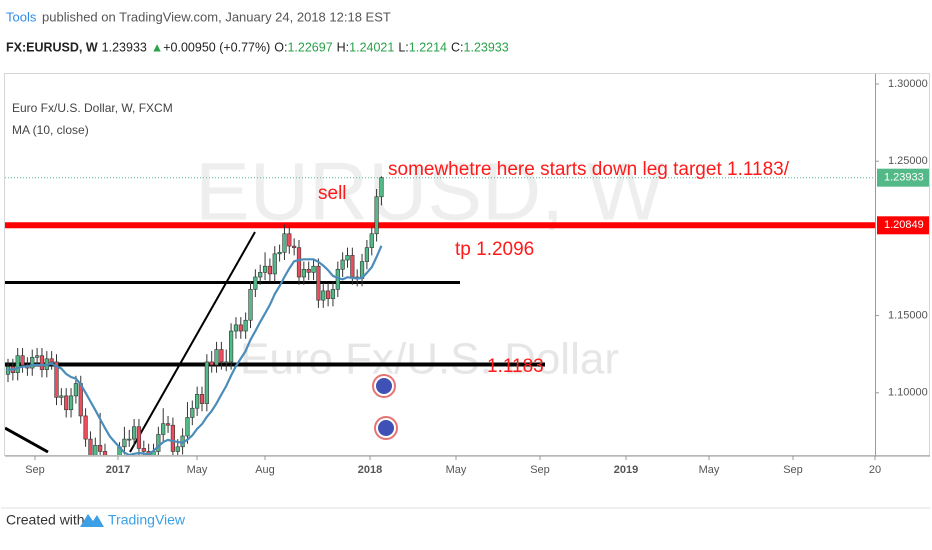  I want to click on chart-title: Euro Fx/U.S. Dollar, W, FXCM, so click(92, 108).